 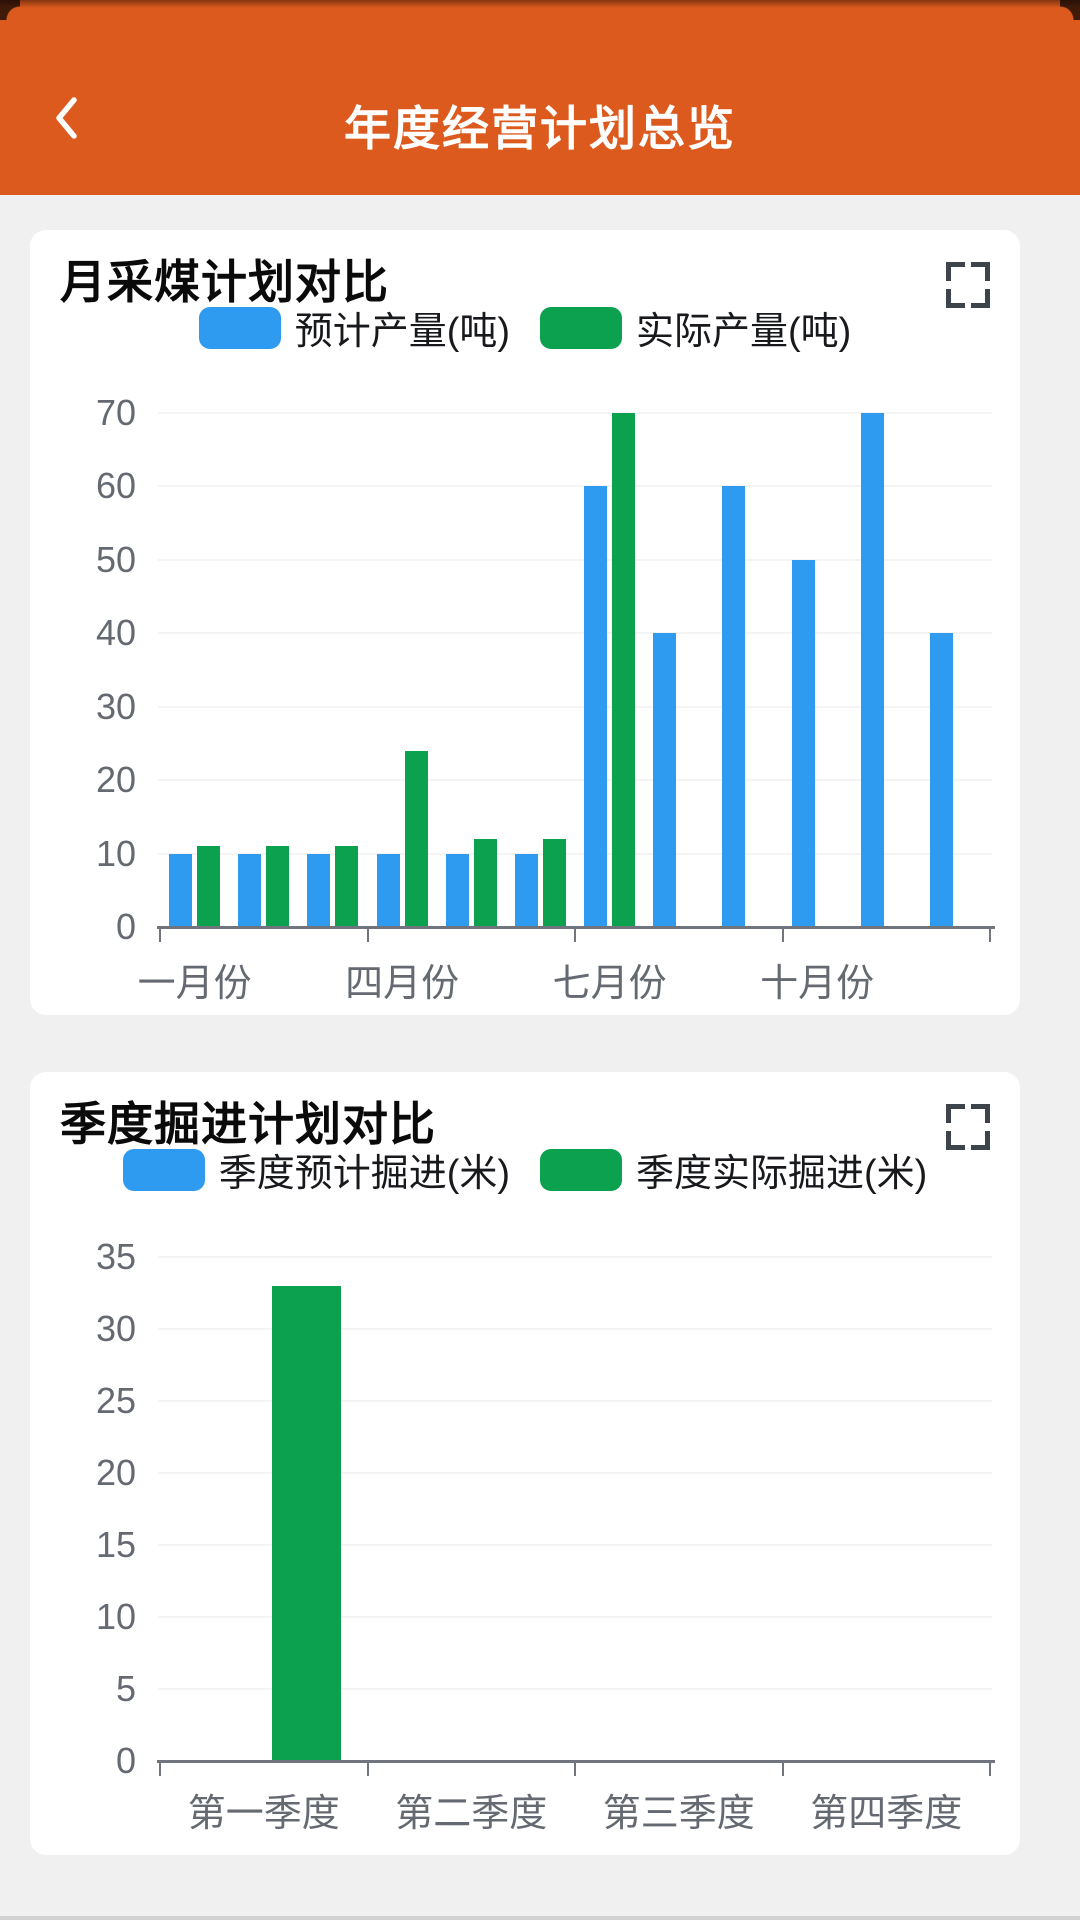 I want to click on x-axis-label: 第四季度, so click(x=886, y=1814).